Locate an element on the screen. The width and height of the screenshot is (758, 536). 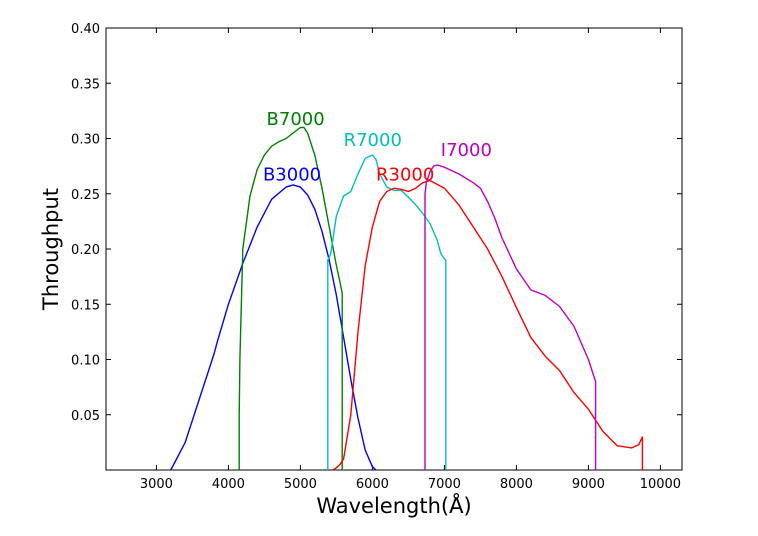
y-tick-label: 0.15 is located at coordinates (85, 305).